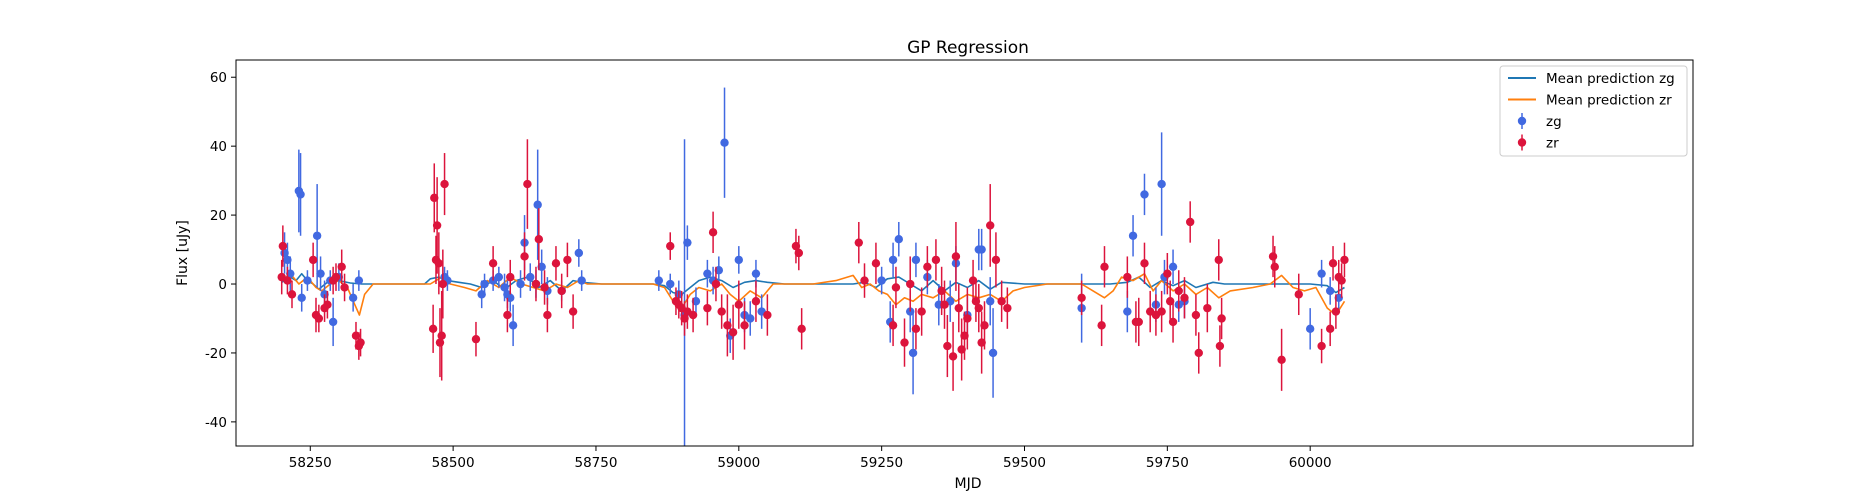  Describe the element at coordinates (216, 423) in the screenshot. I see `y-tick-label: -40` at that location.